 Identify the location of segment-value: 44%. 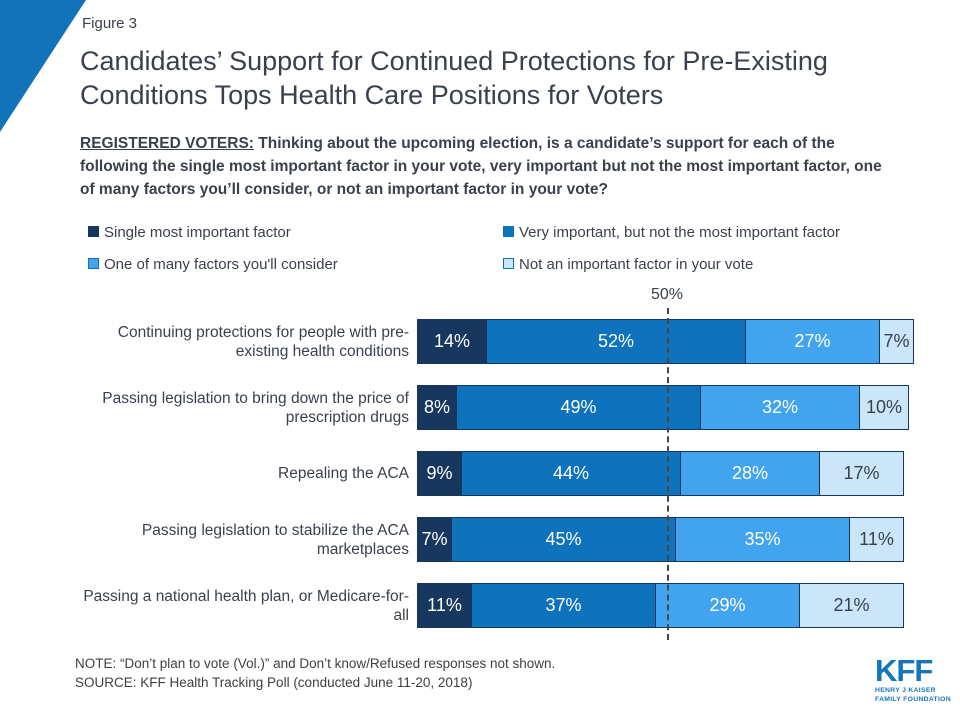
(571, 473).